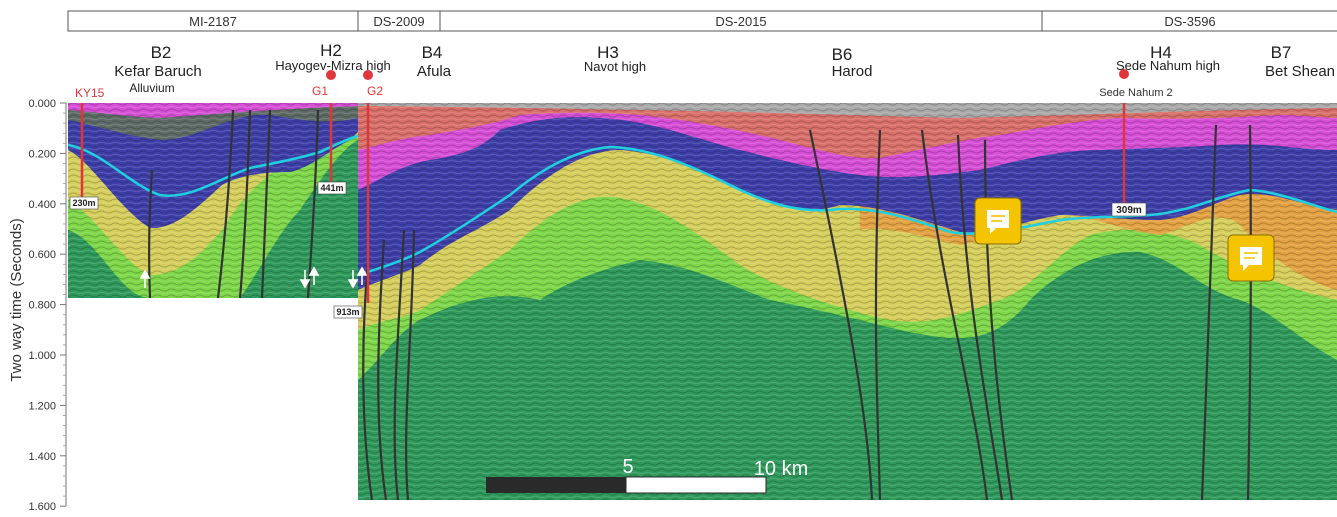 The width and height of the screenshot is (1337, 517). I want to click on structure-code: B4, so click(432, 52).